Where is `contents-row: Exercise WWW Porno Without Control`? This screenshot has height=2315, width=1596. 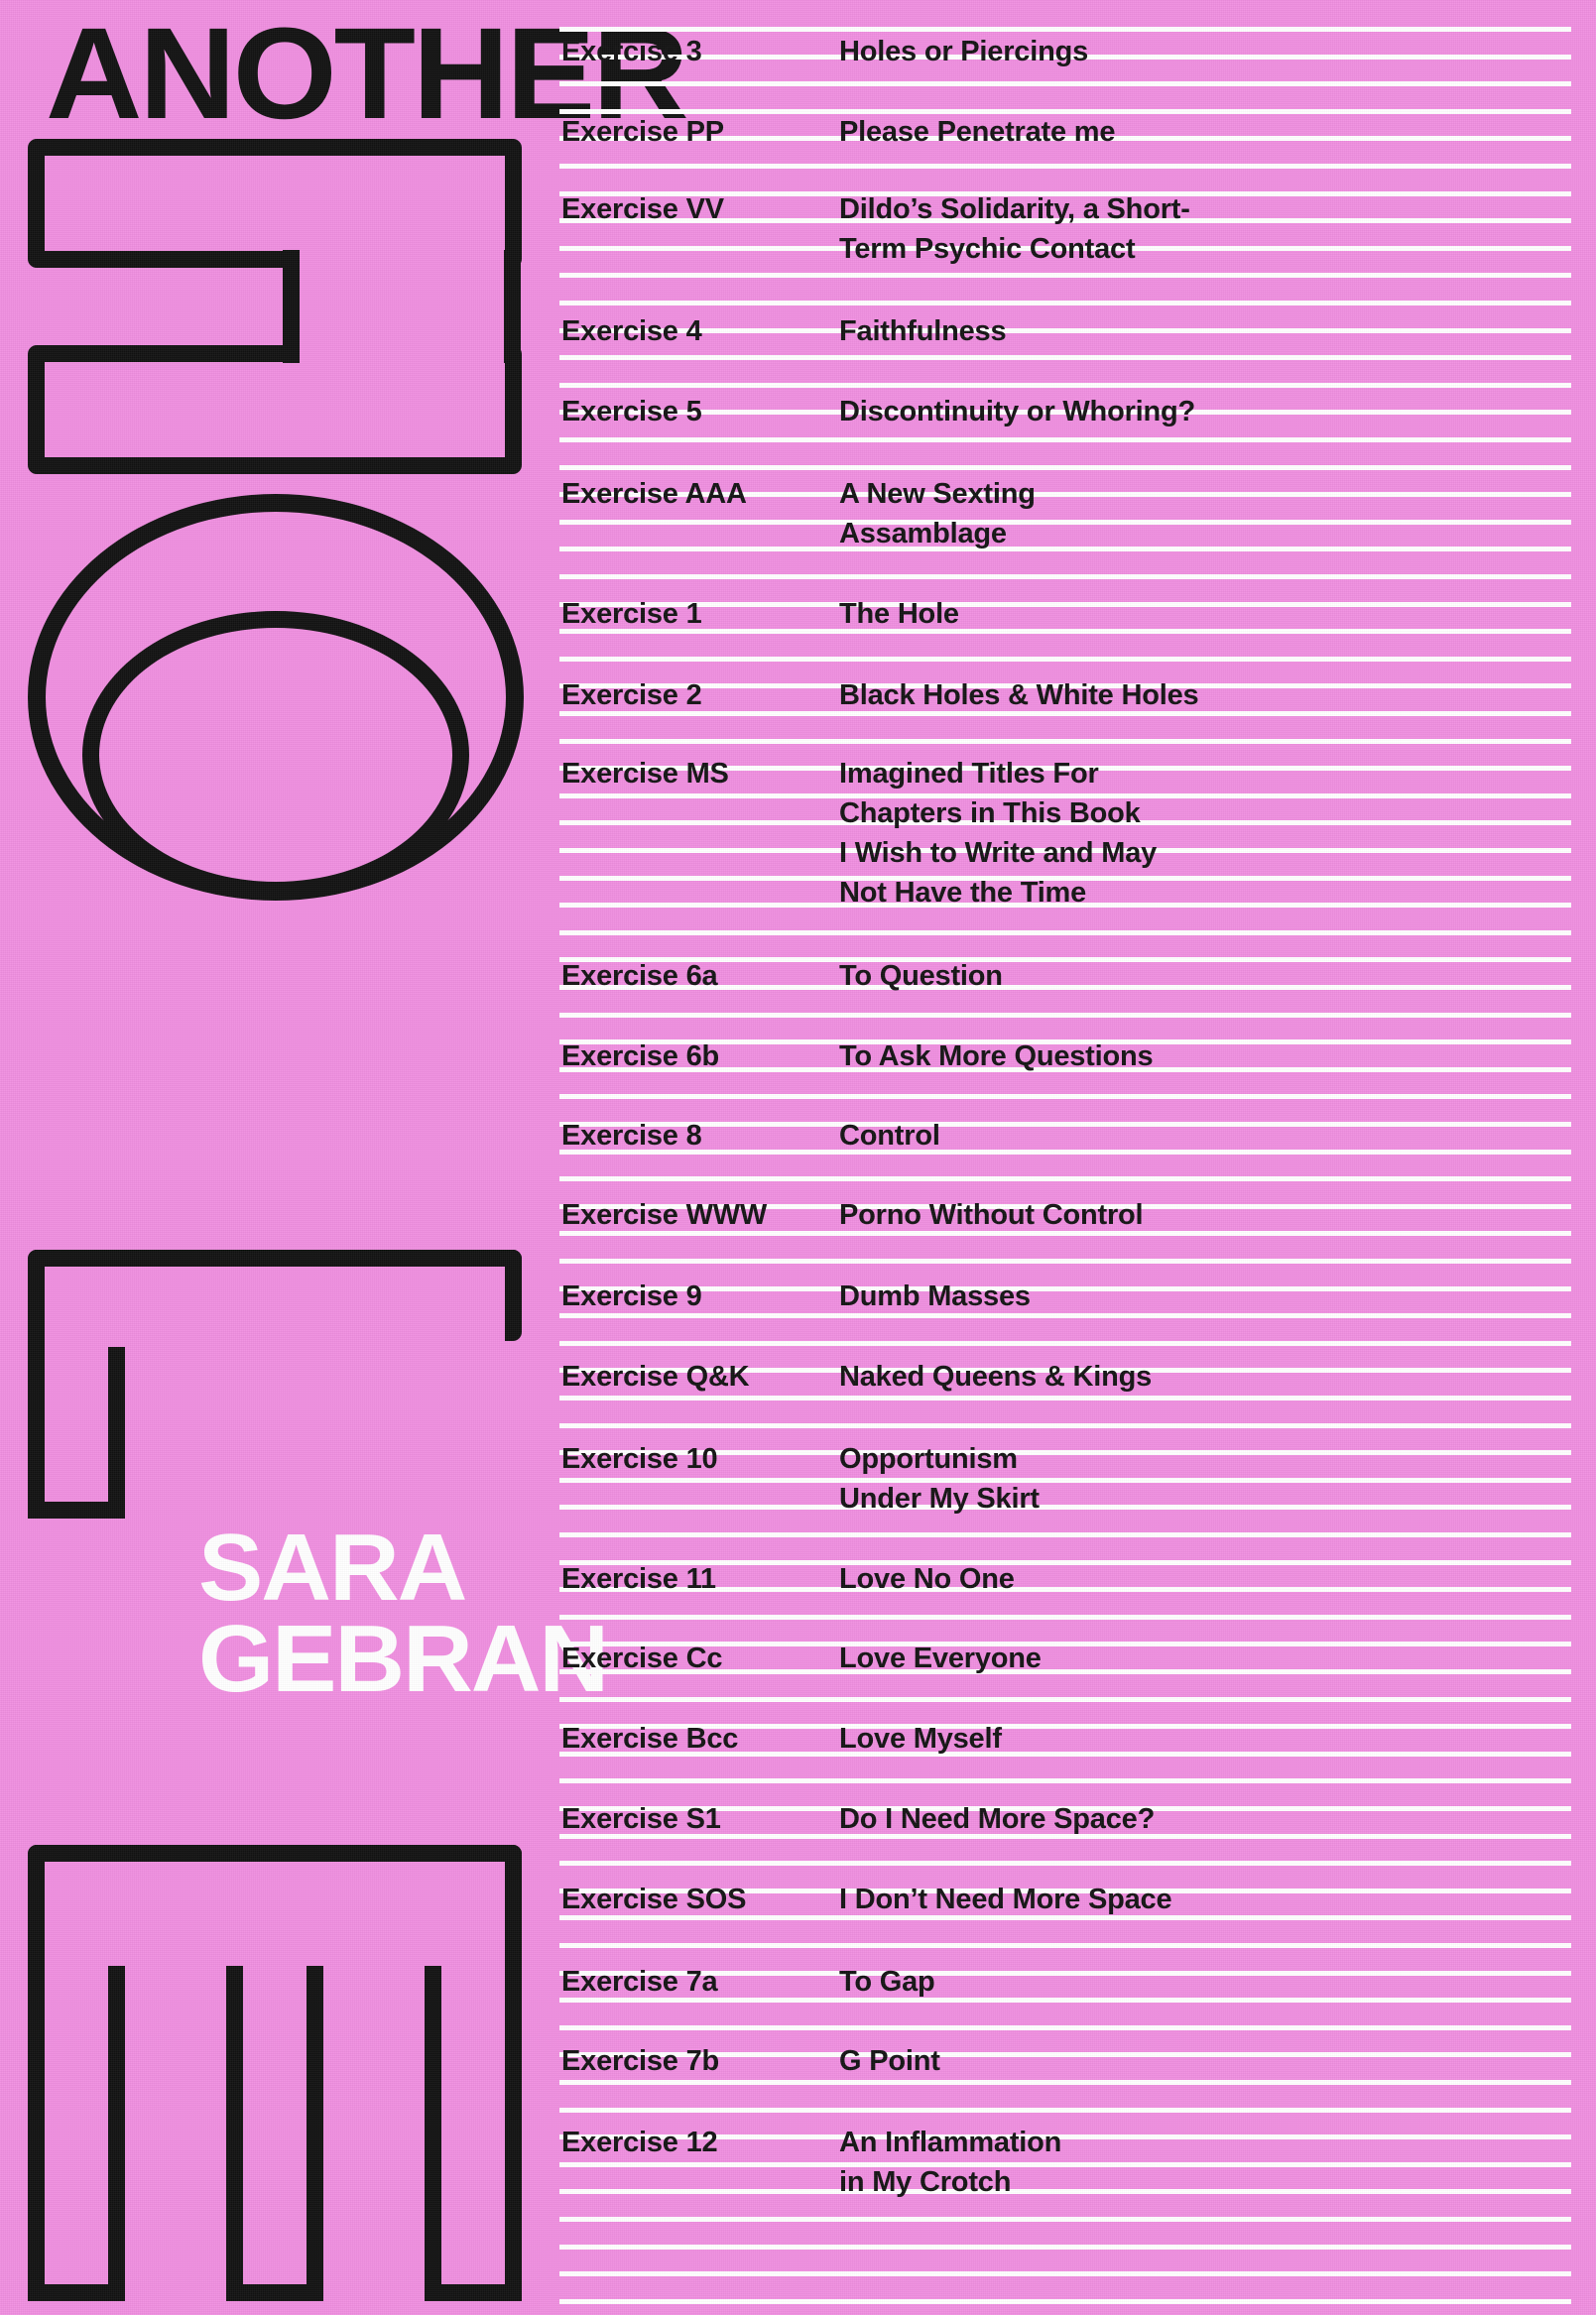
contents-row: Exercise WWW Porno Without Control is located at coordinates (1074, 1215).